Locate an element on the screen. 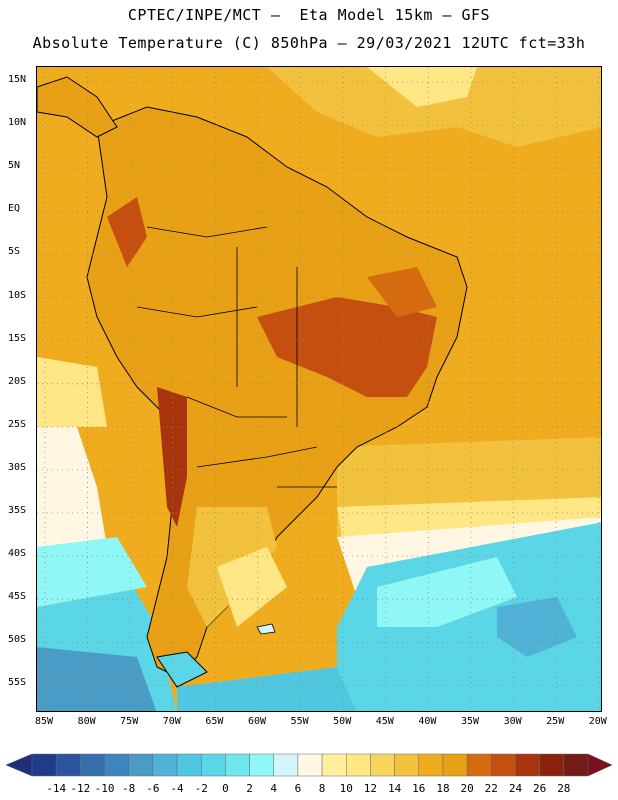  lon-tick-label: 85W is located at coordinates (44, 721).